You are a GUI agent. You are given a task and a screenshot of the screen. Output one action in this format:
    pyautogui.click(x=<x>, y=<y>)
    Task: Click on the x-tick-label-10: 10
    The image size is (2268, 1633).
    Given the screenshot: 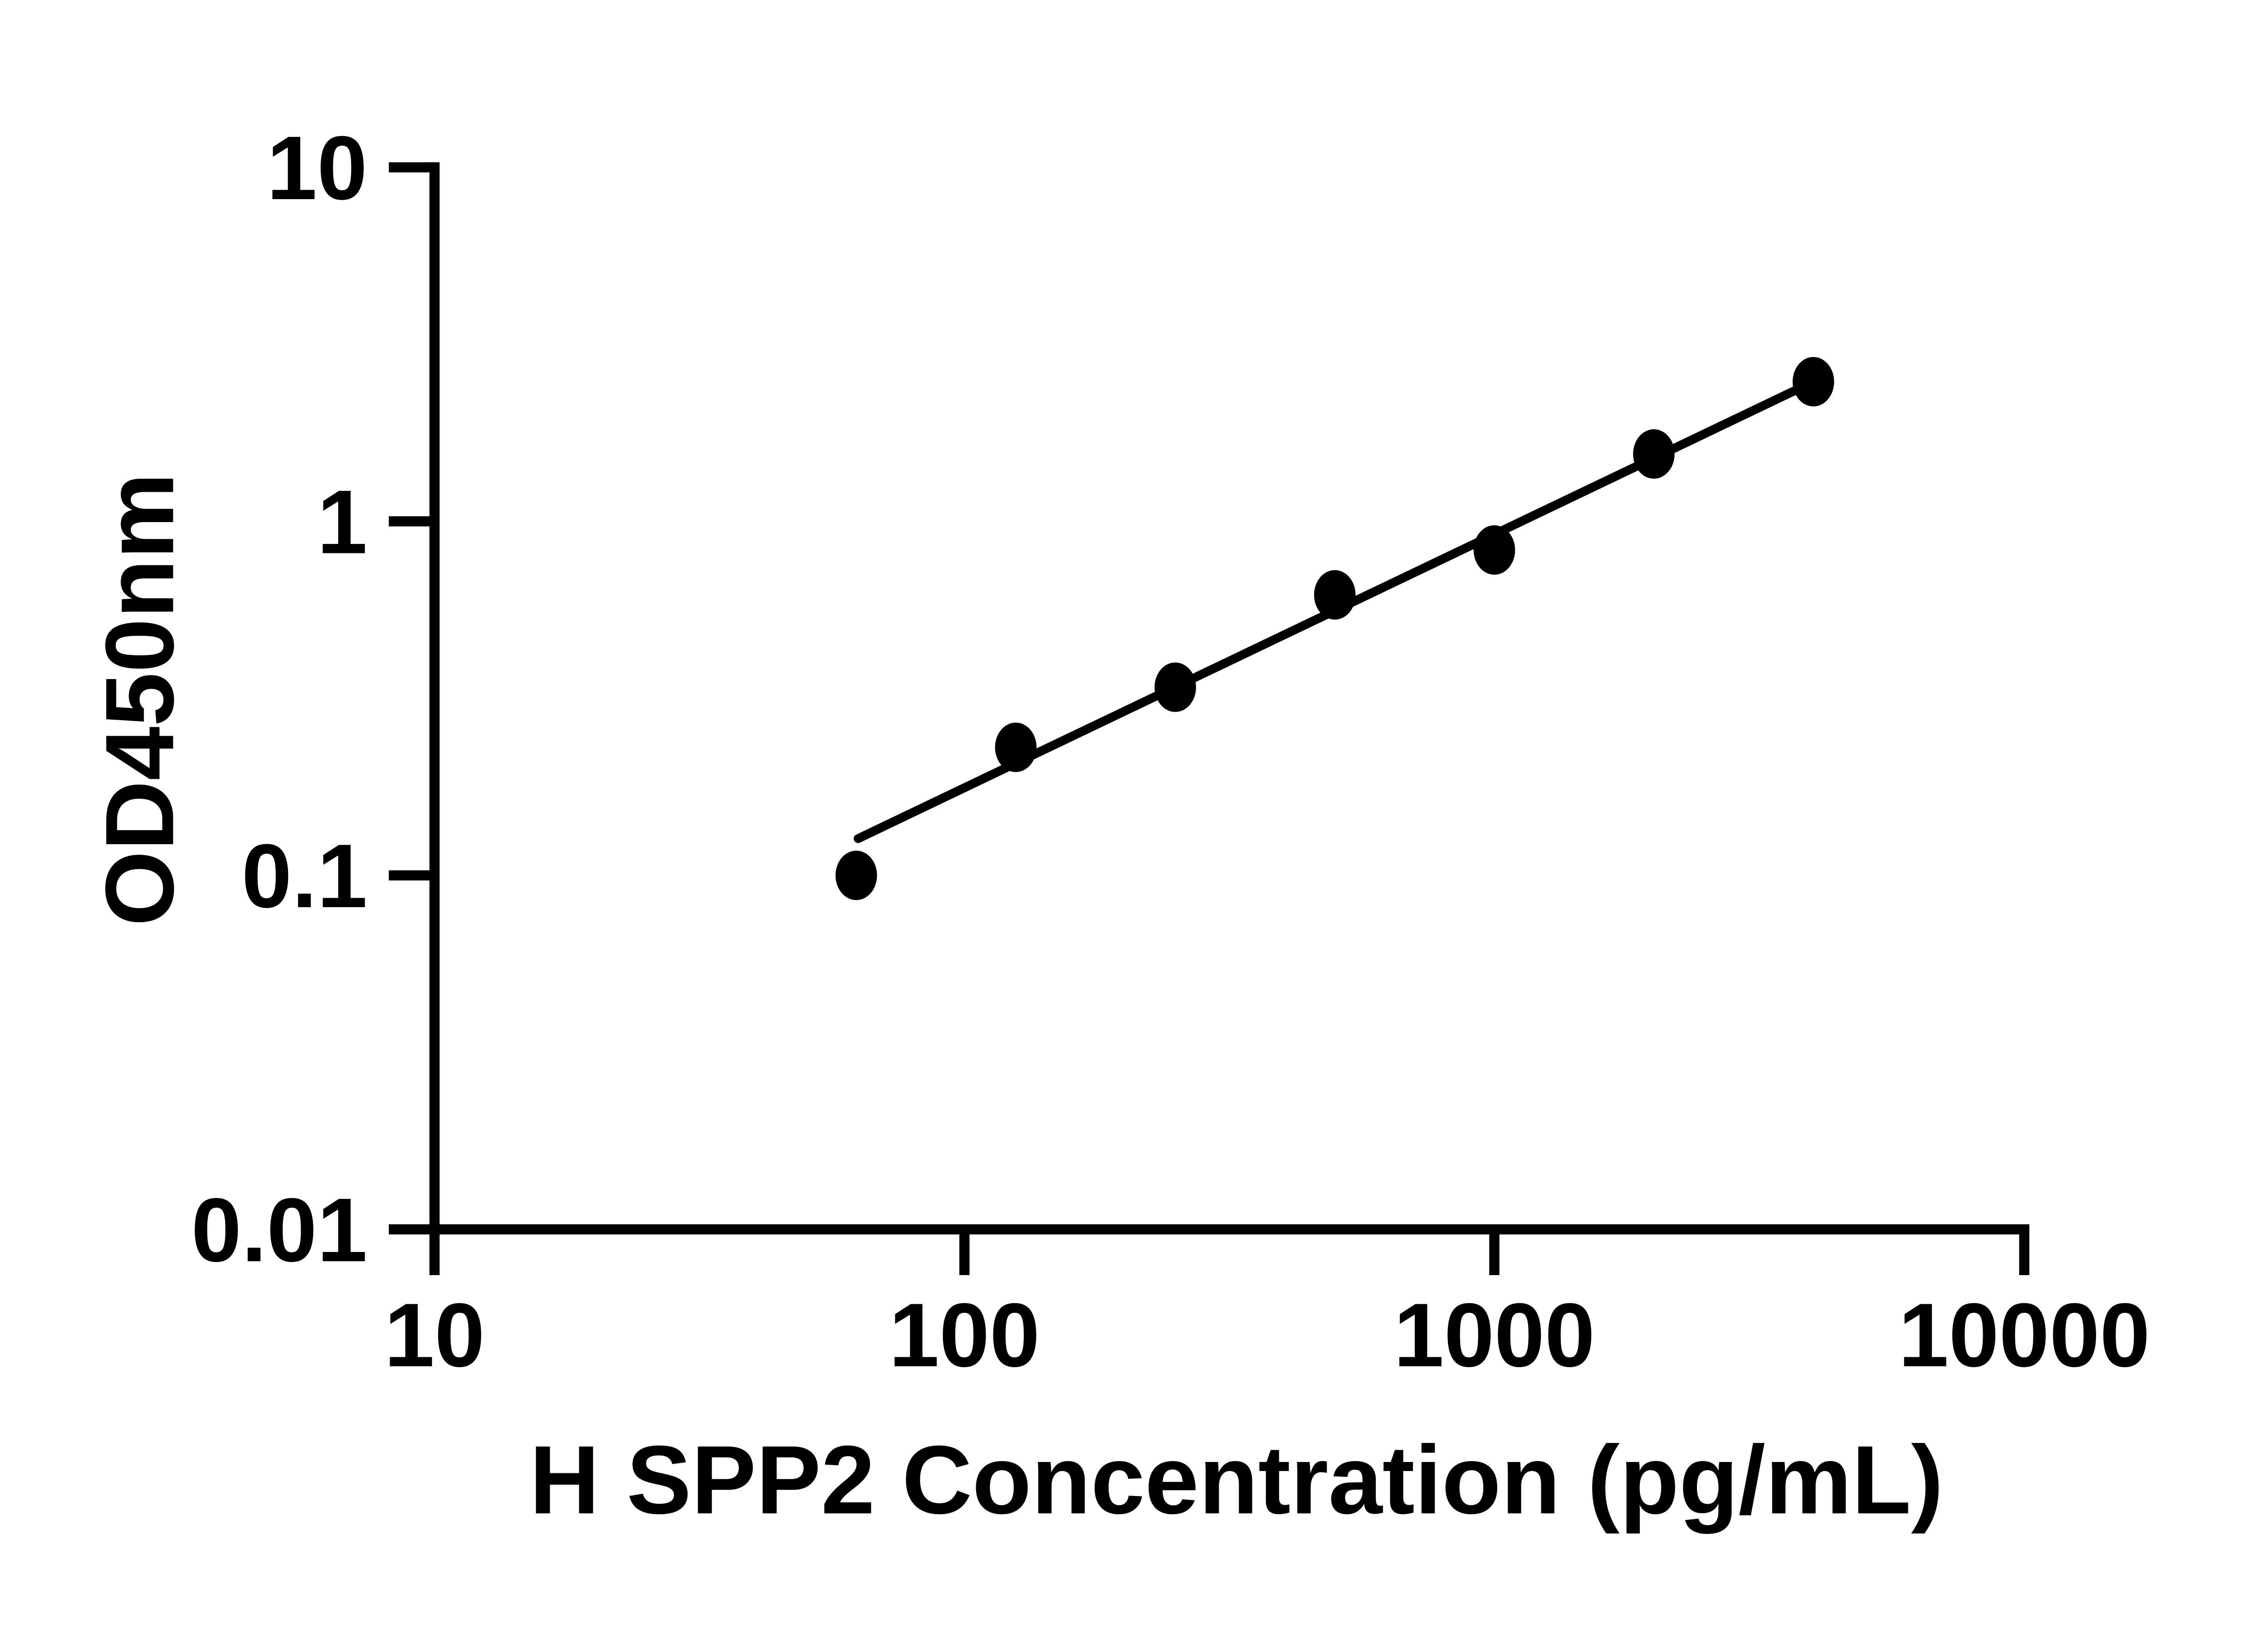 What is the action you would take?
    pyautogui.click(x=435, y=1335)
    